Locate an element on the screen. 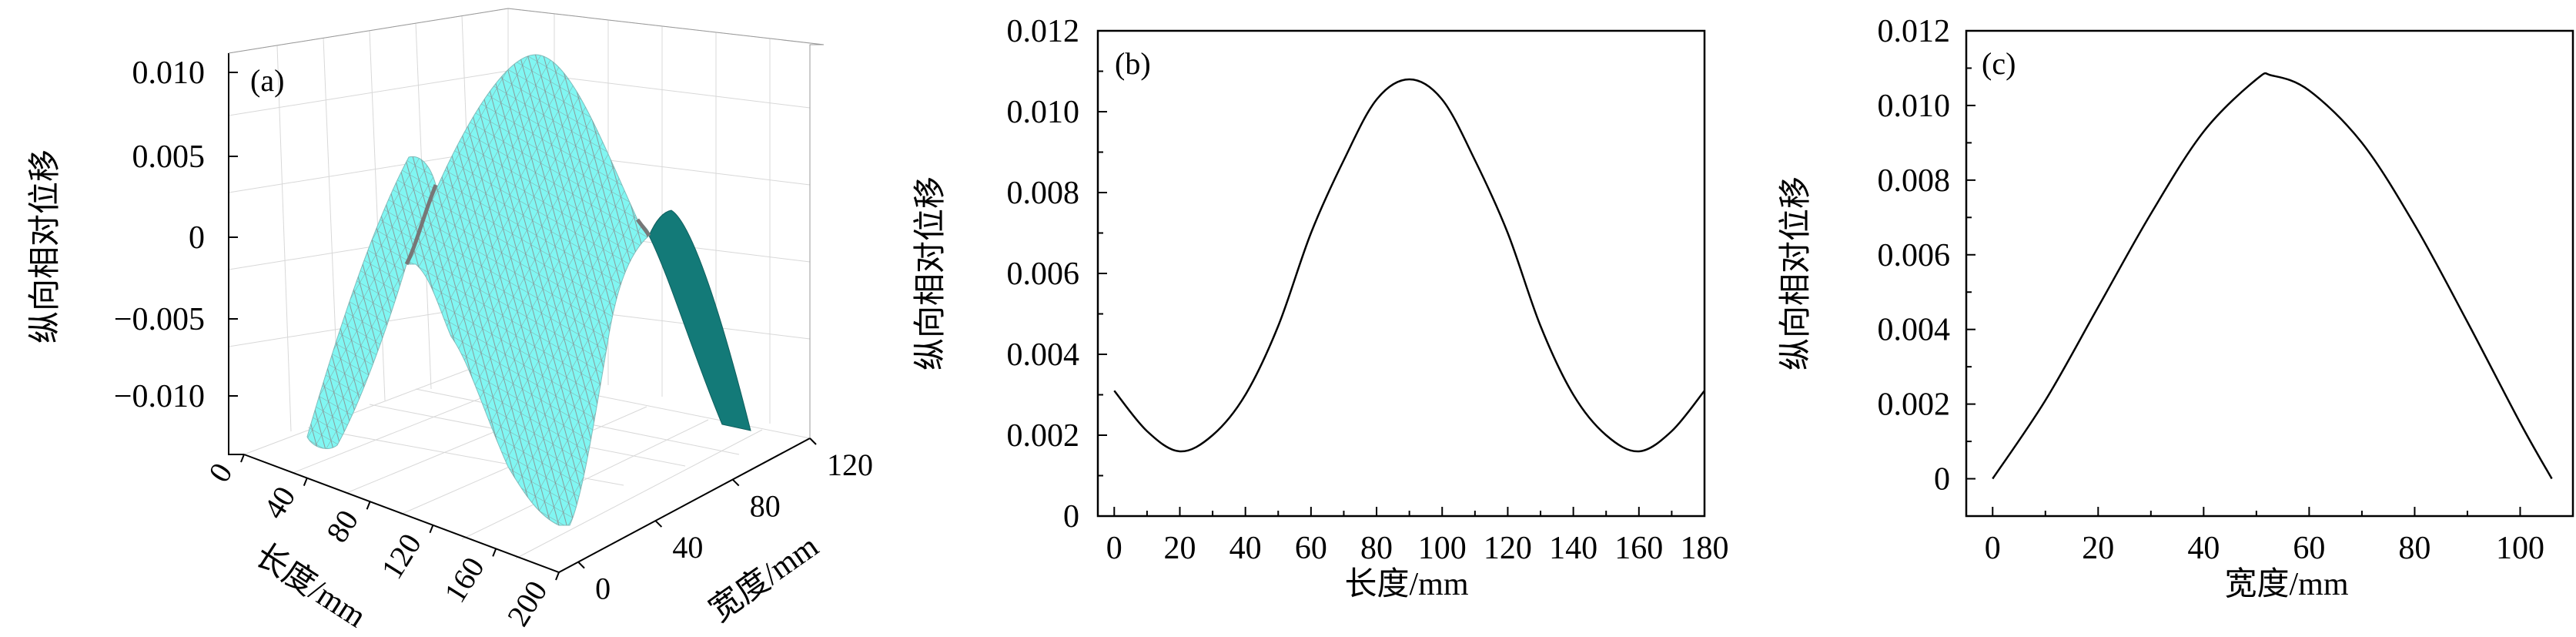 The image size is (2576, 637). x-tick-label-c: 40 is located at coordinates (2203, 548).